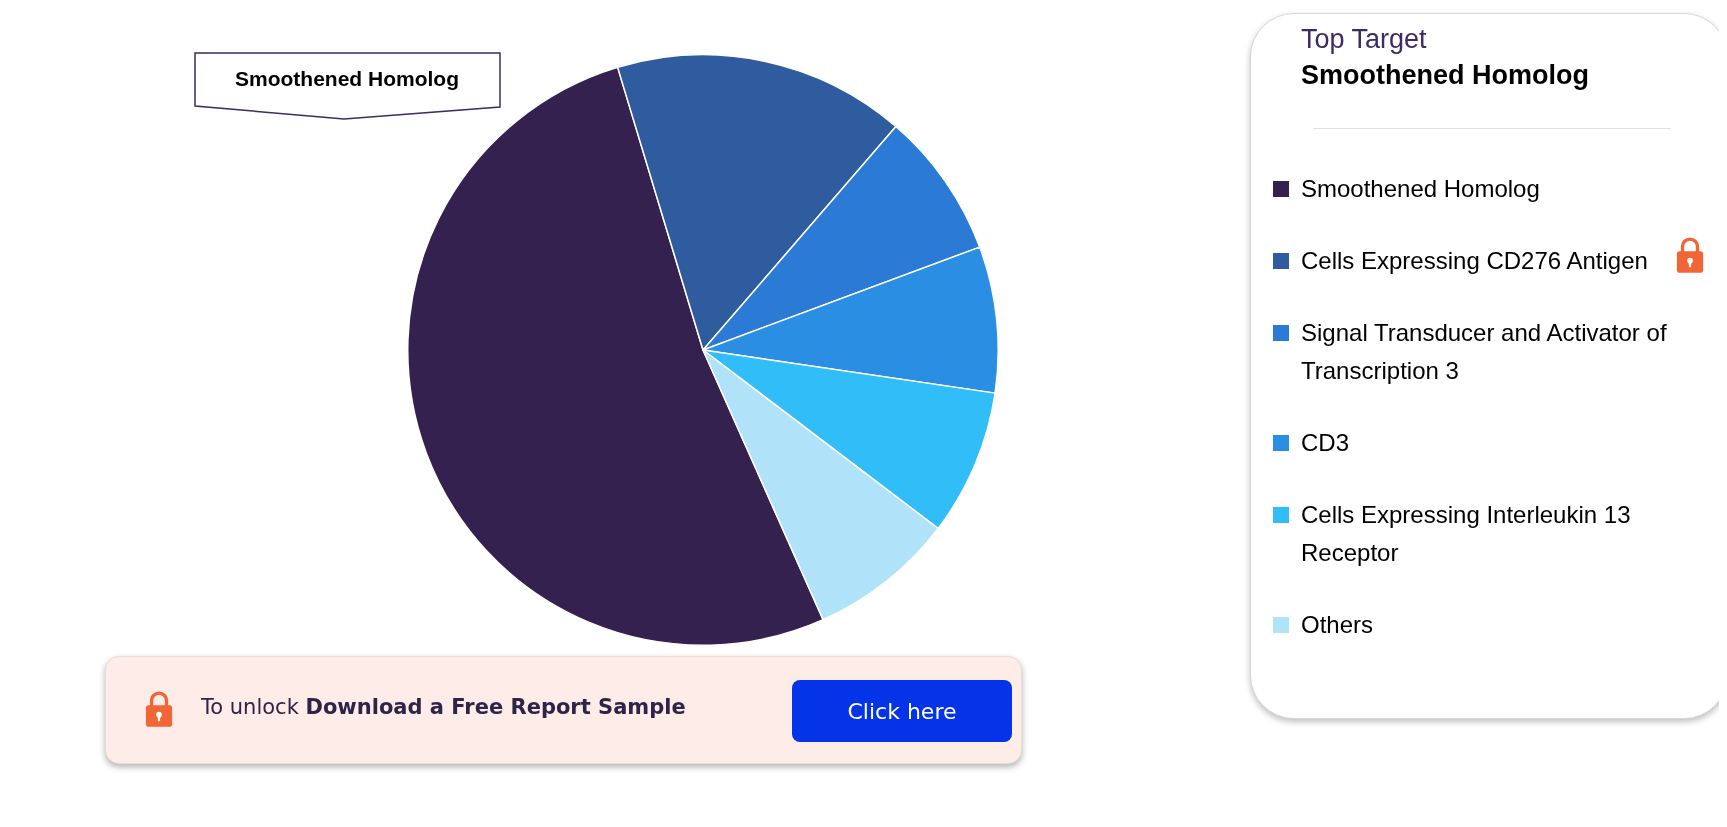  What do you see at coordinates (1421, 189) in the screenshot?
I see `legend-label: Smoothened Homolog` at bounding box center [1421, 189].